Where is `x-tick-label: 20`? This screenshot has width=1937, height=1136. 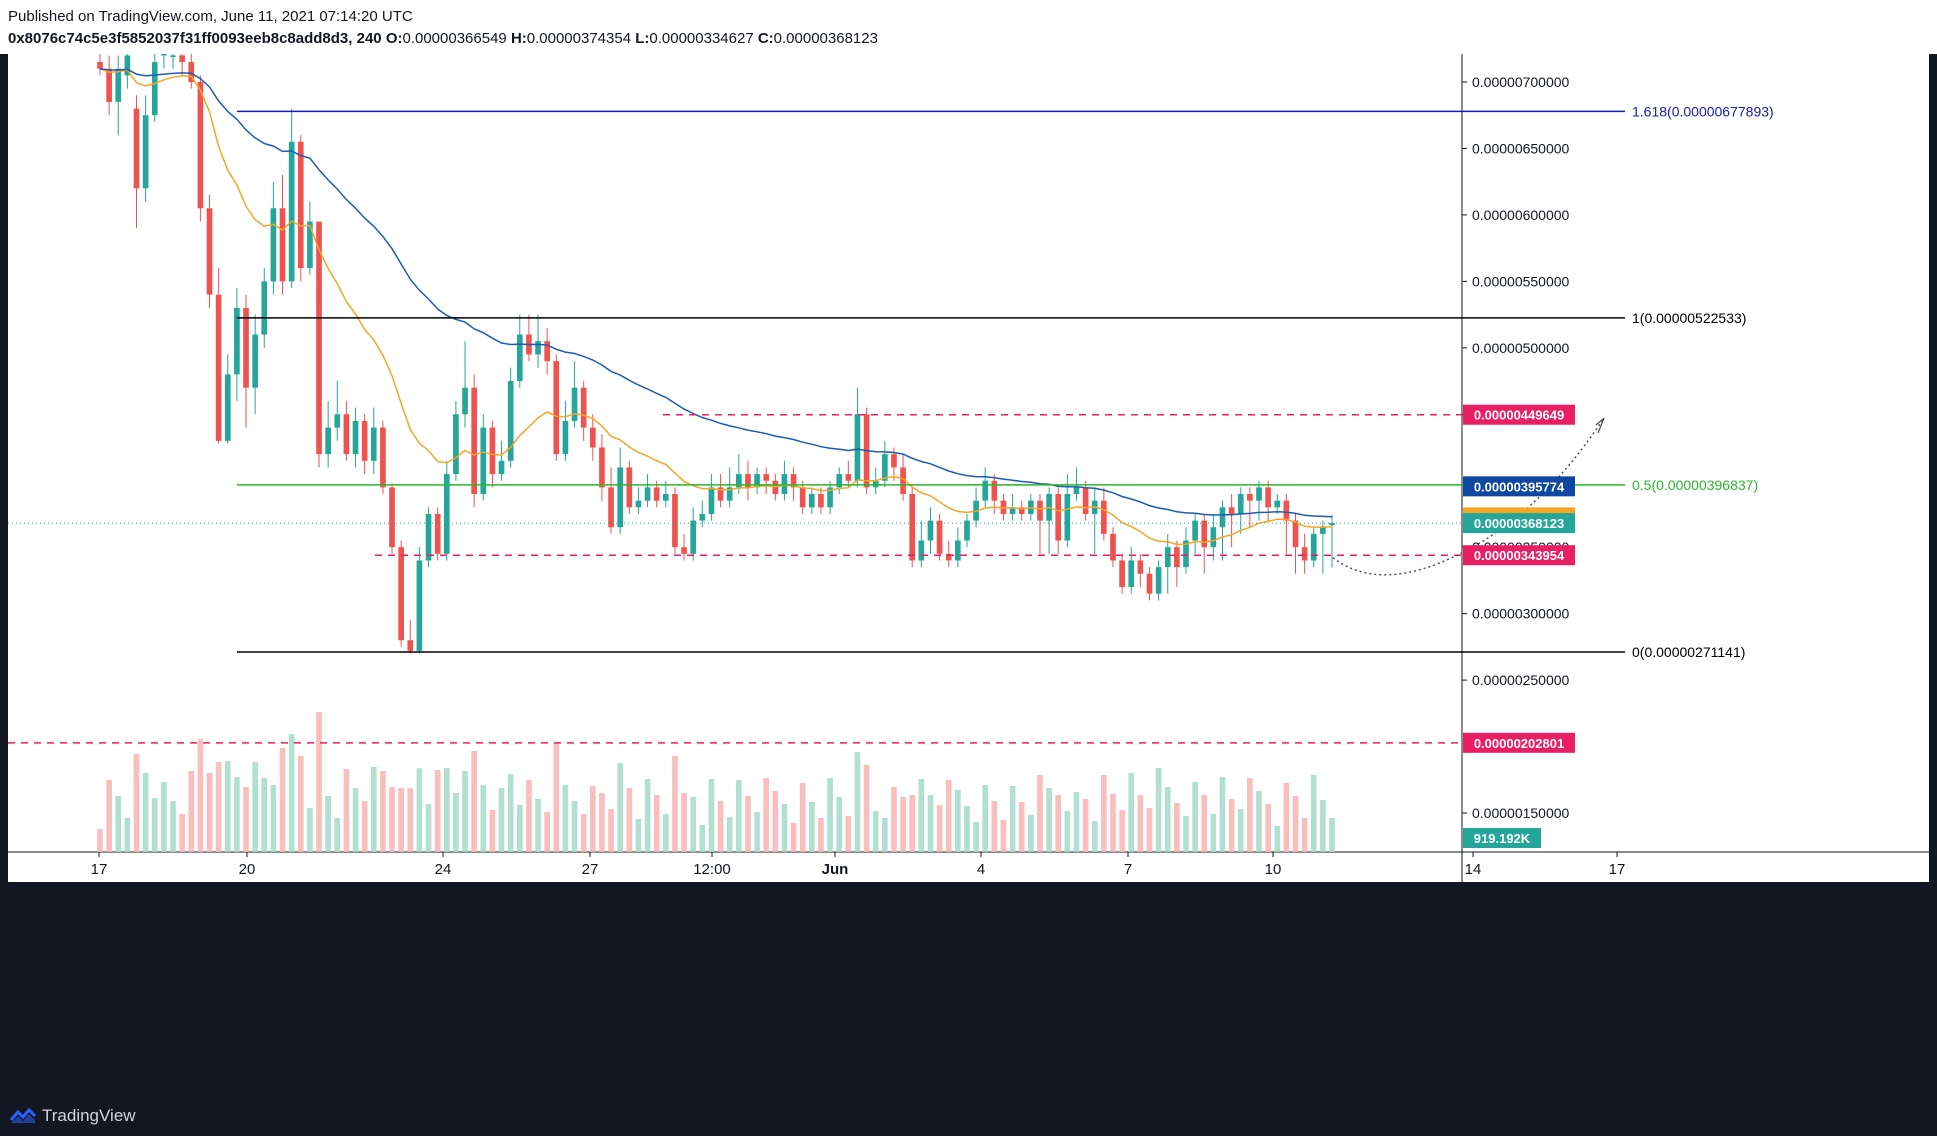
x-tick-label: 20 is located at coordinates (247, 869).